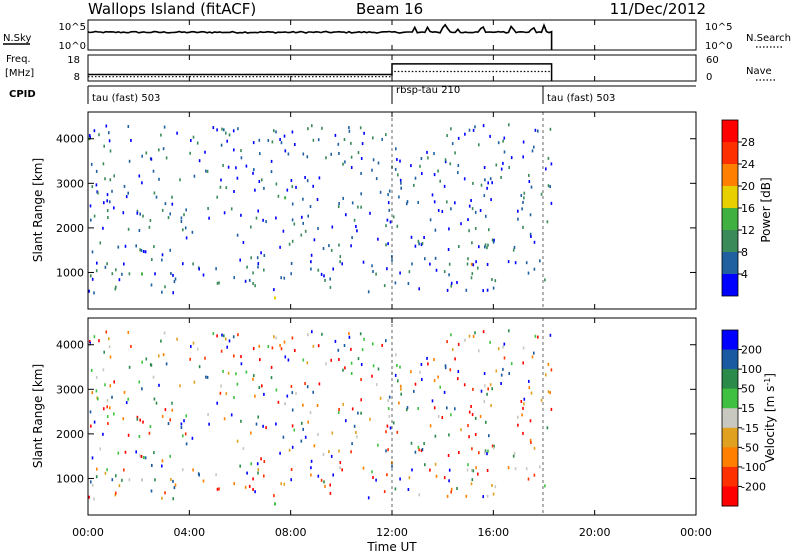 This screenshot has height=554, width=800. What do you see at coordinates (730, 496) in the screenshot?
I see `velocity-colorbar-swatch` at bounding box center [730, 496].